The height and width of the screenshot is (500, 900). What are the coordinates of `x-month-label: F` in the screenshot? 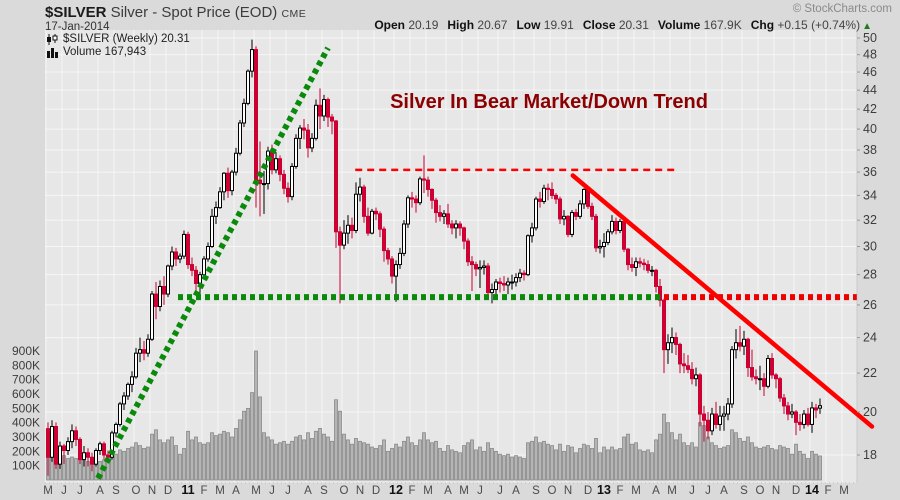 It's located at (827, 491).